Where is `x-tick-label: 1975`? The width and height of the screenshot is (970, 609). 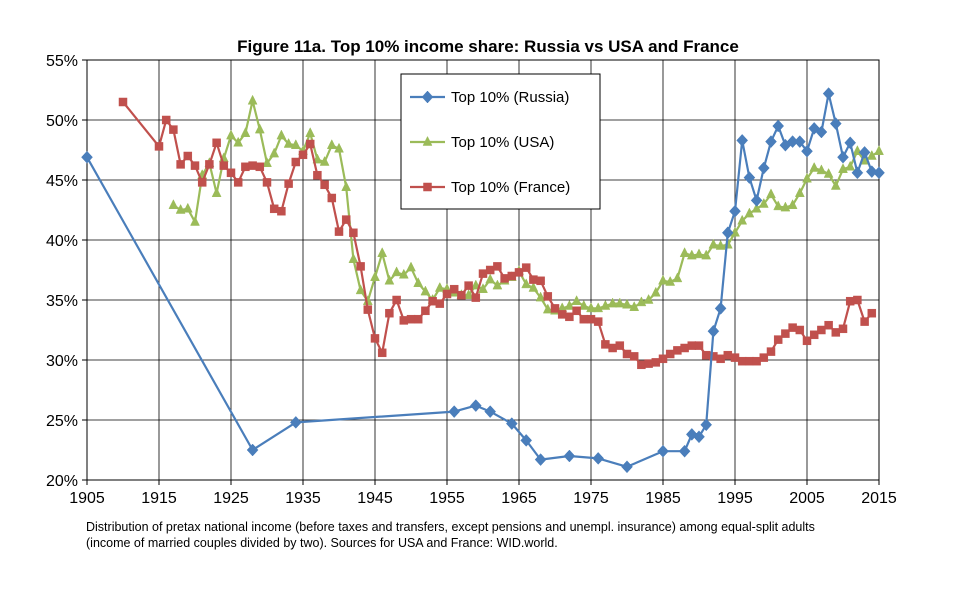
x-tick-label: 1975 is located at coordinates (591, 498).